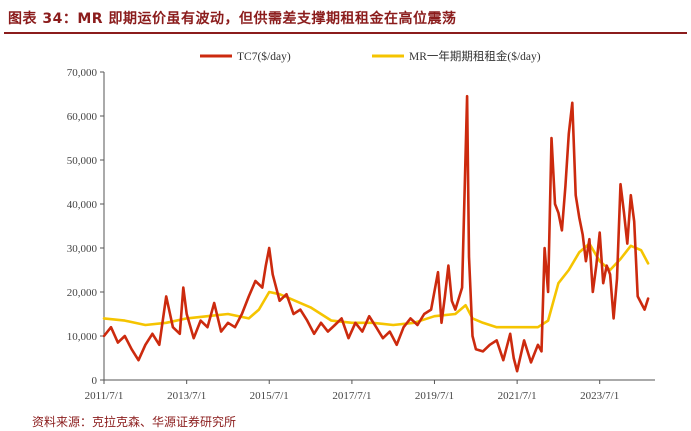  Describe the element at coordinates (104, 396) in the screenshot. I see `x-tick-label: 2011/7/1` at that location.